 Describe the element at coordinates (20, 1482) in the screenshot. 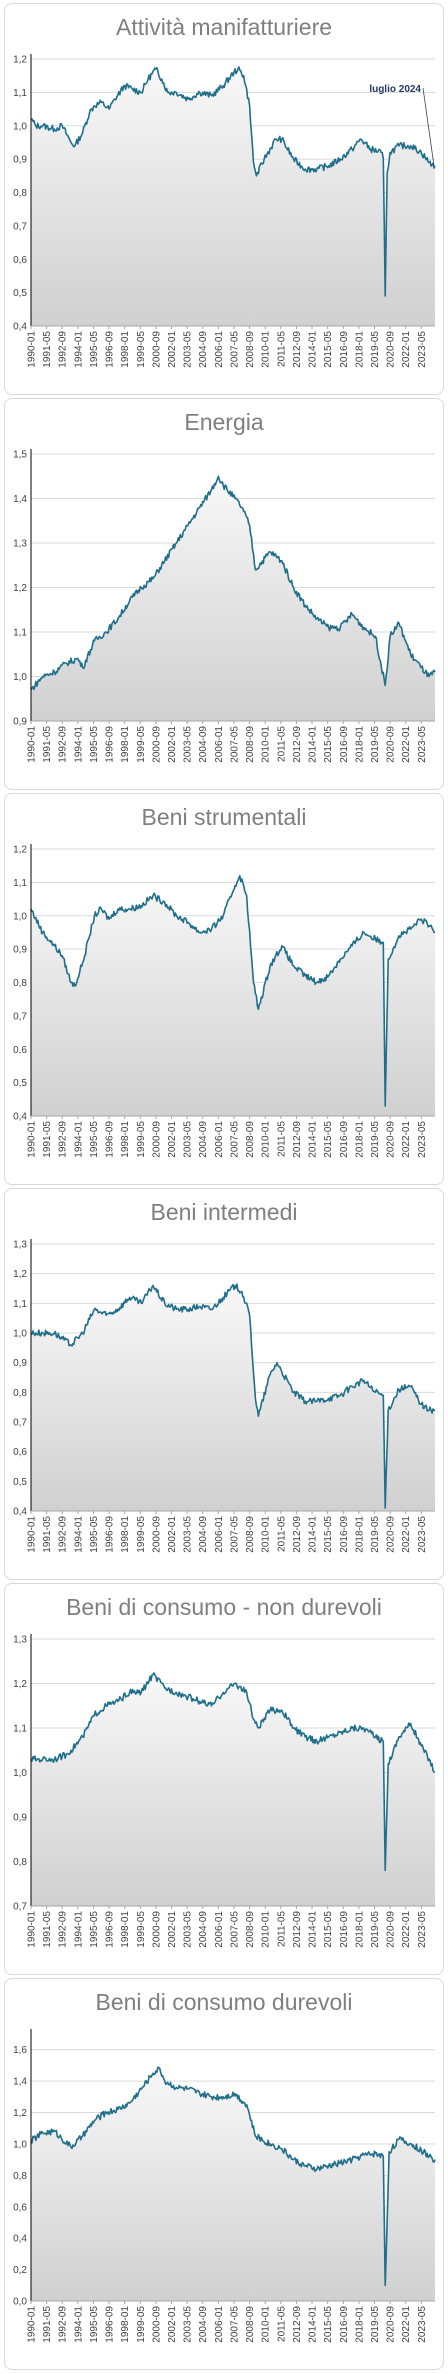

I see `y-tick-label: 0,5` at that location.